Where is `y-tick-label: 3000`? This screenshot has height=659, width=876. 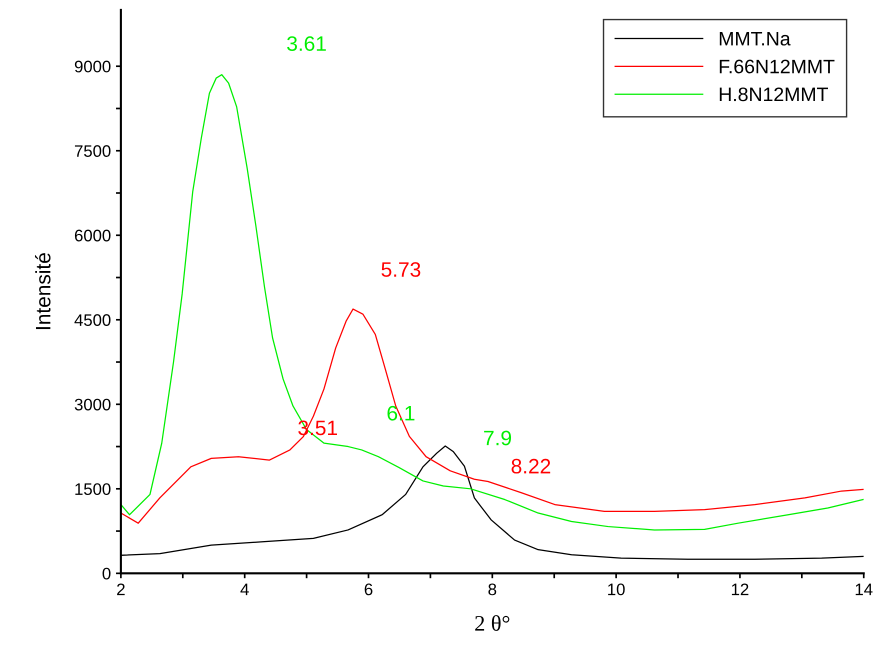
y-tick-label: 3000 is located at coordinates (92, 404).